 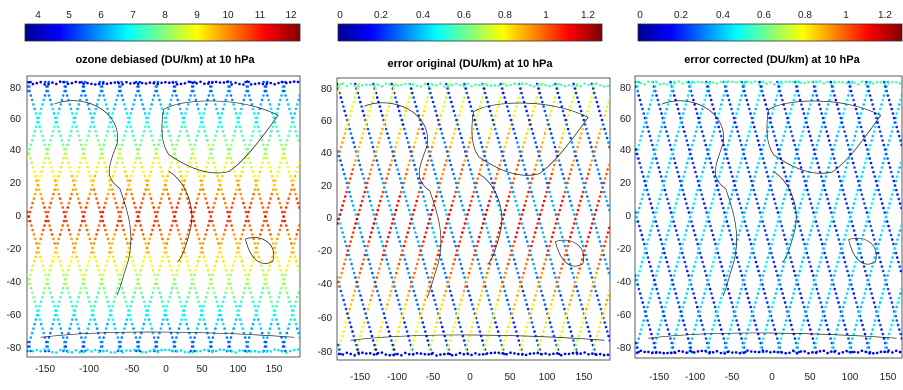 What do you see at coordinates (626, 88) in the screenshot?
I see `y-tick: 80` at bounding box center [626, 88].